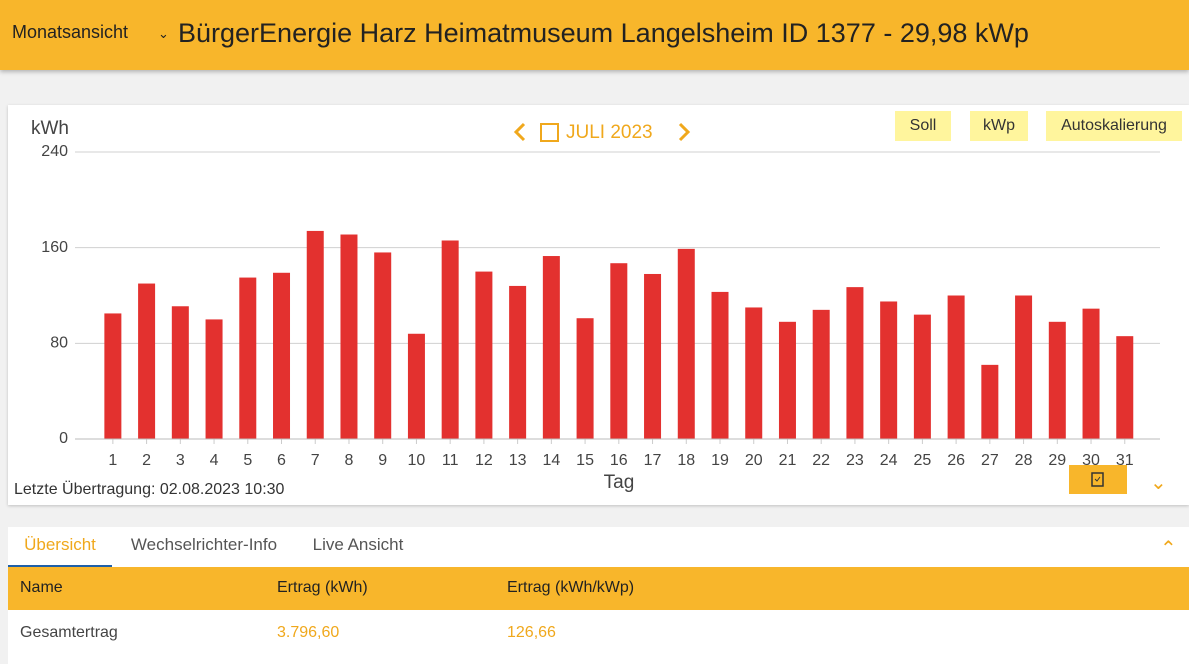 The height and width of the screenshot is (664, 1189). What do you see at coordinates (358, 544) in the screenshot?
I see `tab: Live Ansicht` at bounding box center [358, 544].